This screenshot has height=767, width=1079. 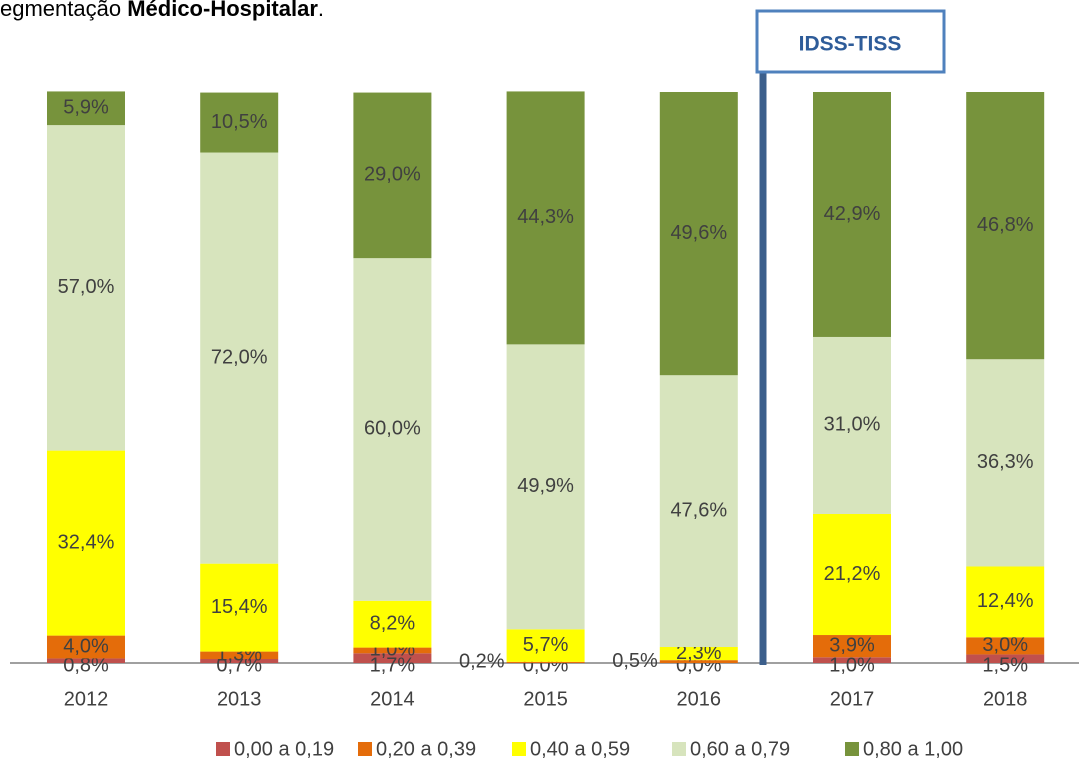 I want to click on value-label: 15,4%, so click(x=239, y=607).